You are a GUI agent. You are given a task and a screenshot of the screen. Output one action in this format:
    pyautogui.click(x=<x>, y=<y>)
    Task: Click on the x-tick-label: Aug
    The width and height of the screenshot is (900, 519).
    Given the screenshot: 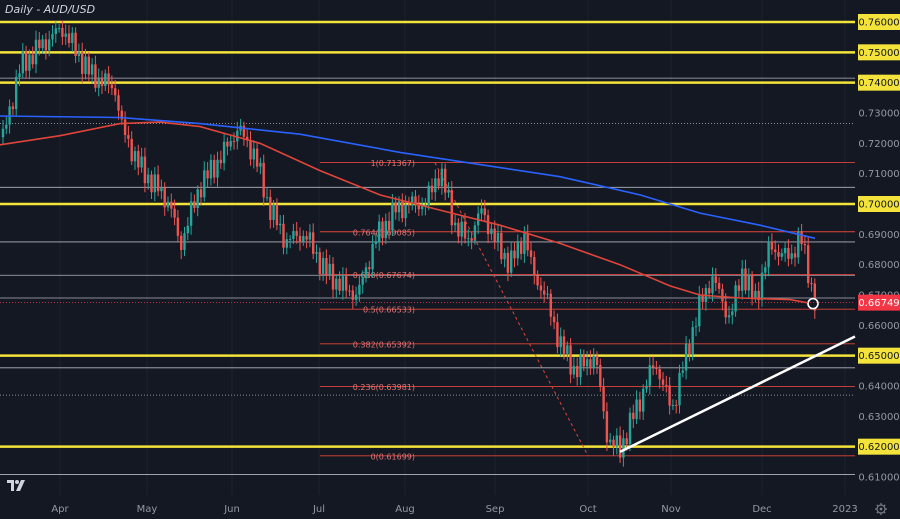 What is the action you would take?
    pyautogui.click(x=405, y=509)
    